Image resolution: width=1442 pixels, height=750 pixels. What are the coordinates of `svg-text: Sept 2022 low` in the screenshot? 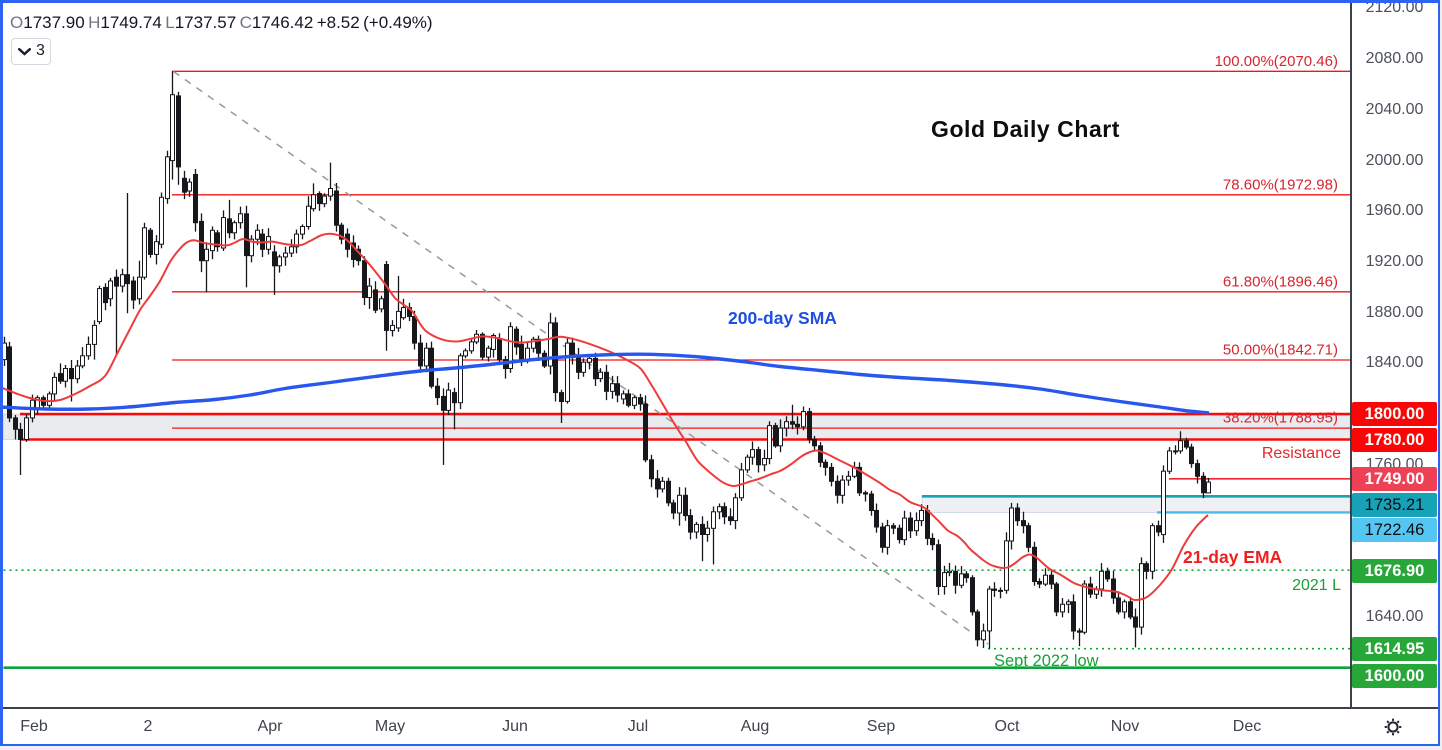 It's located at (1046, 661).